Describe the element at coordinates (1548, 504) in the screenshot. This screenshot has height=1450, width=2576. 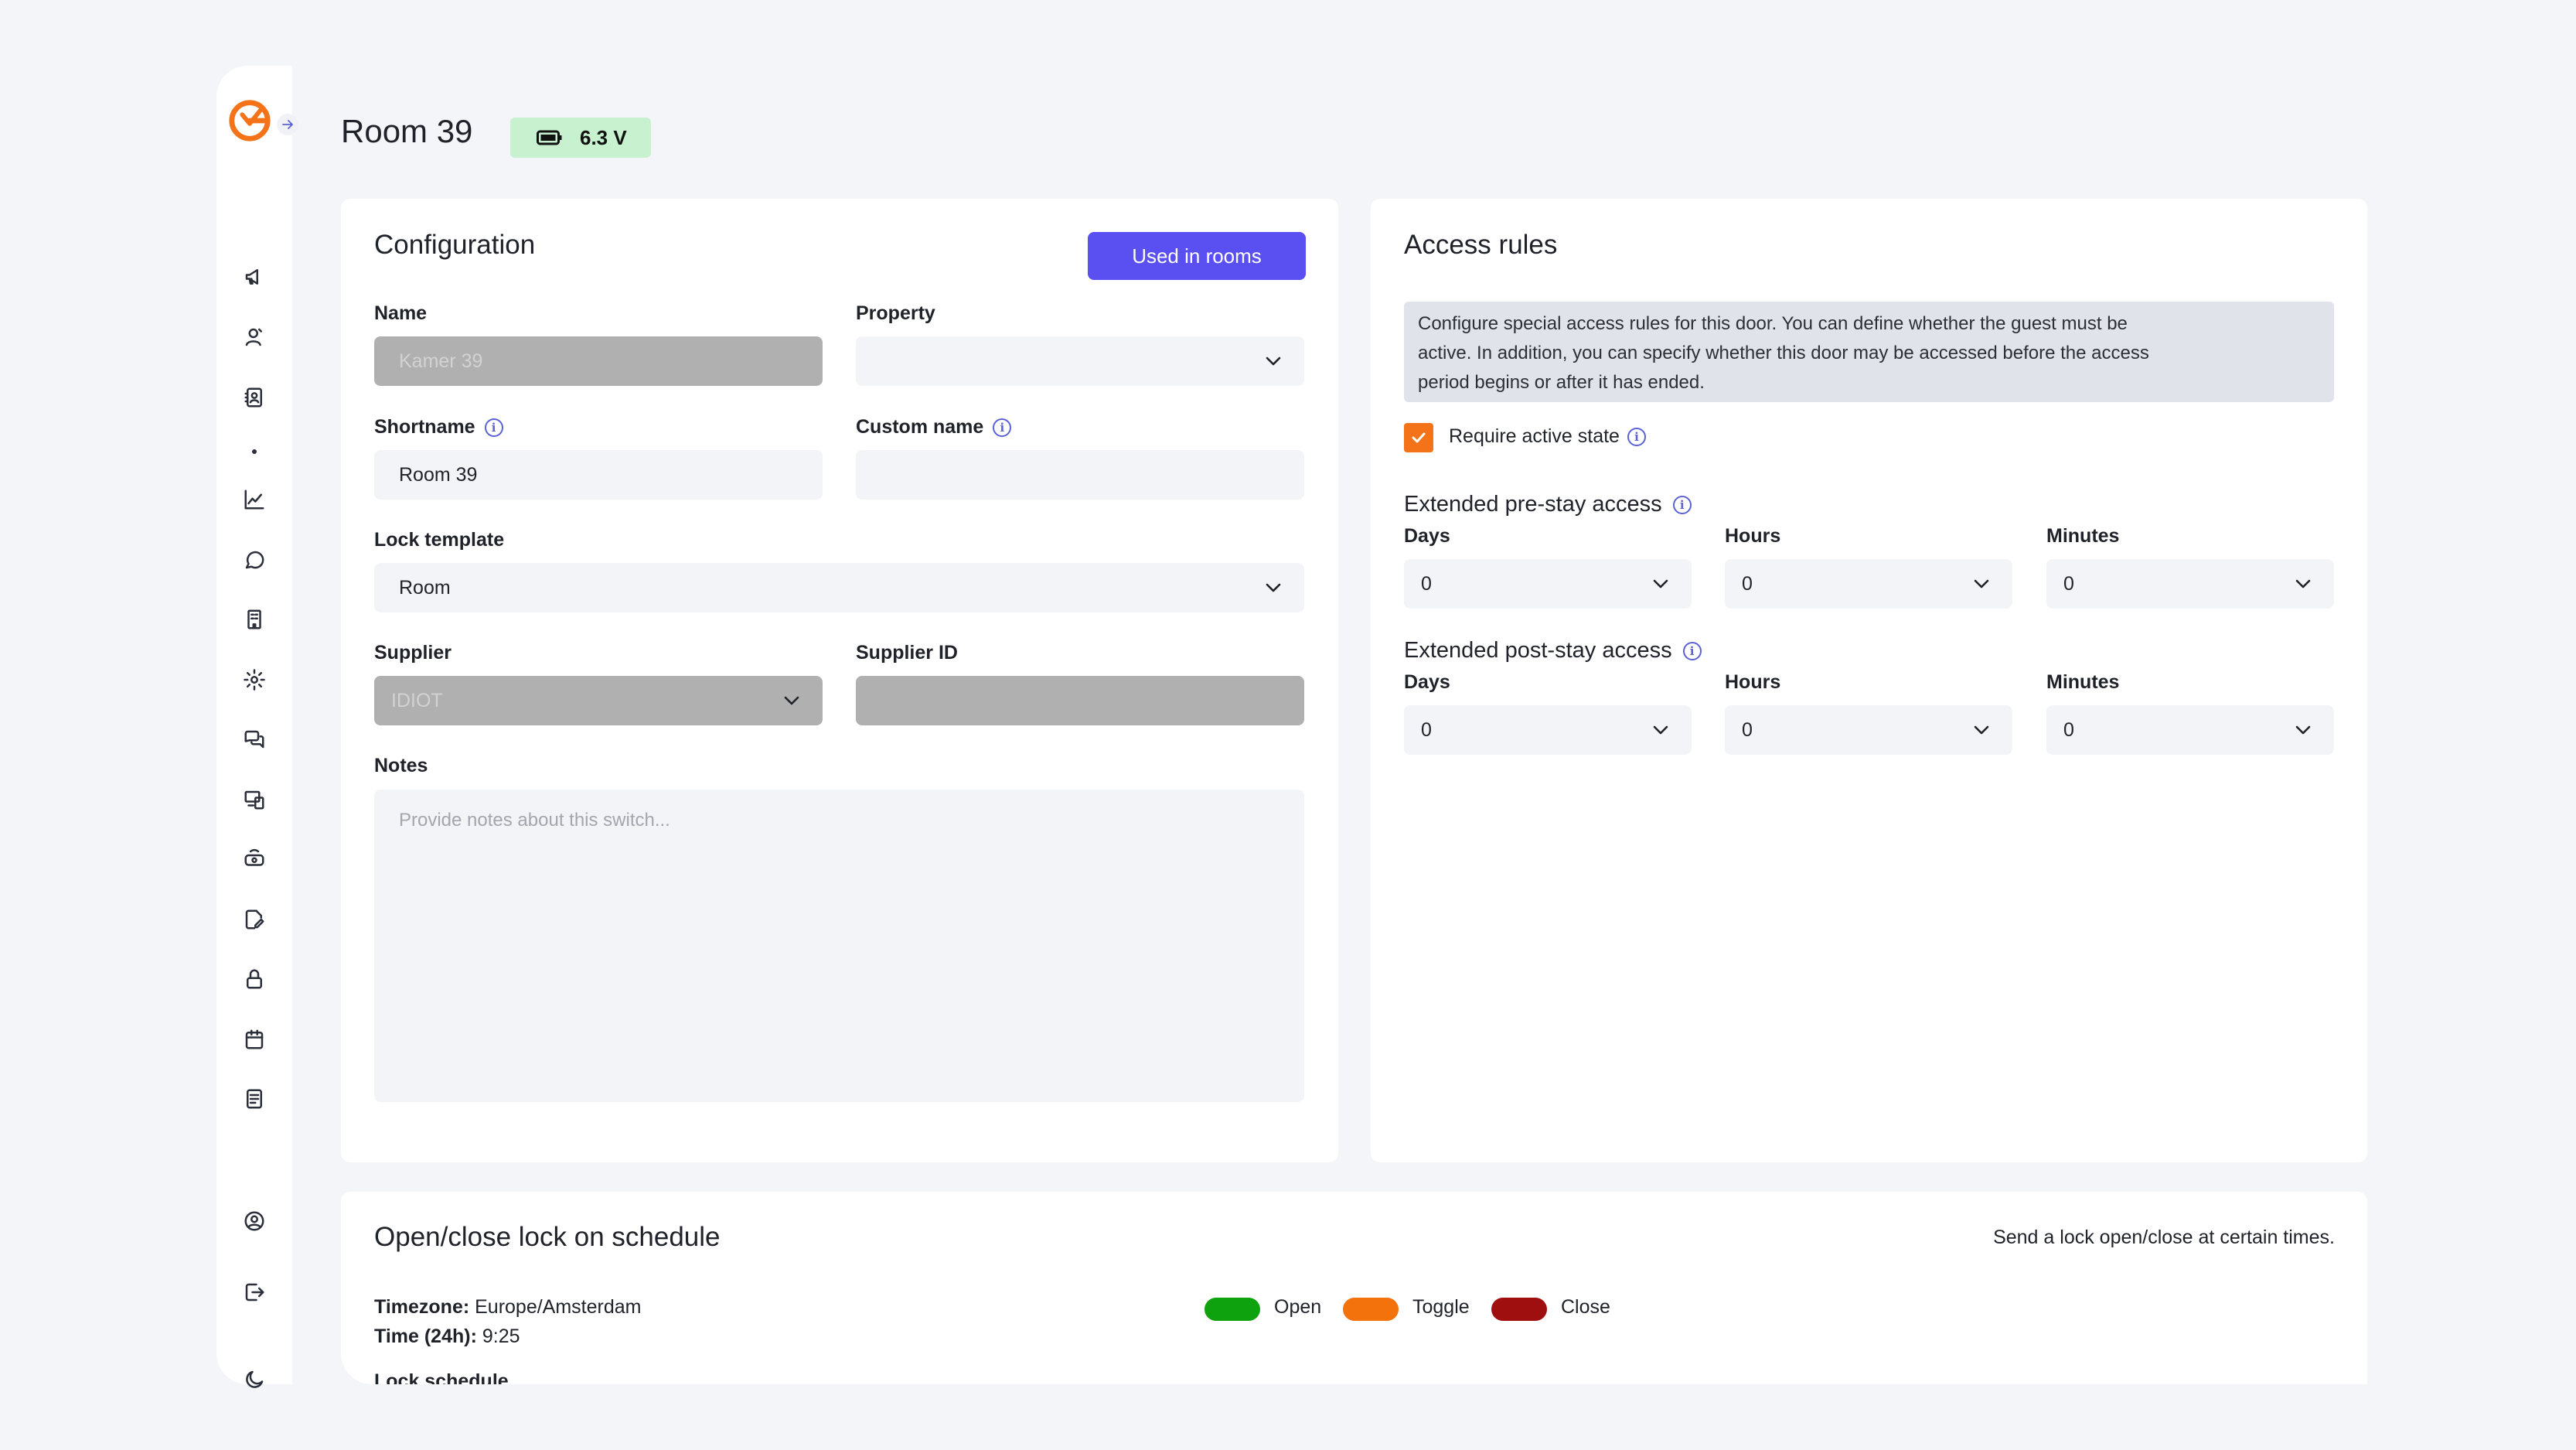
I see `pre-stay-title: Extended pre-stay access i` at that location.